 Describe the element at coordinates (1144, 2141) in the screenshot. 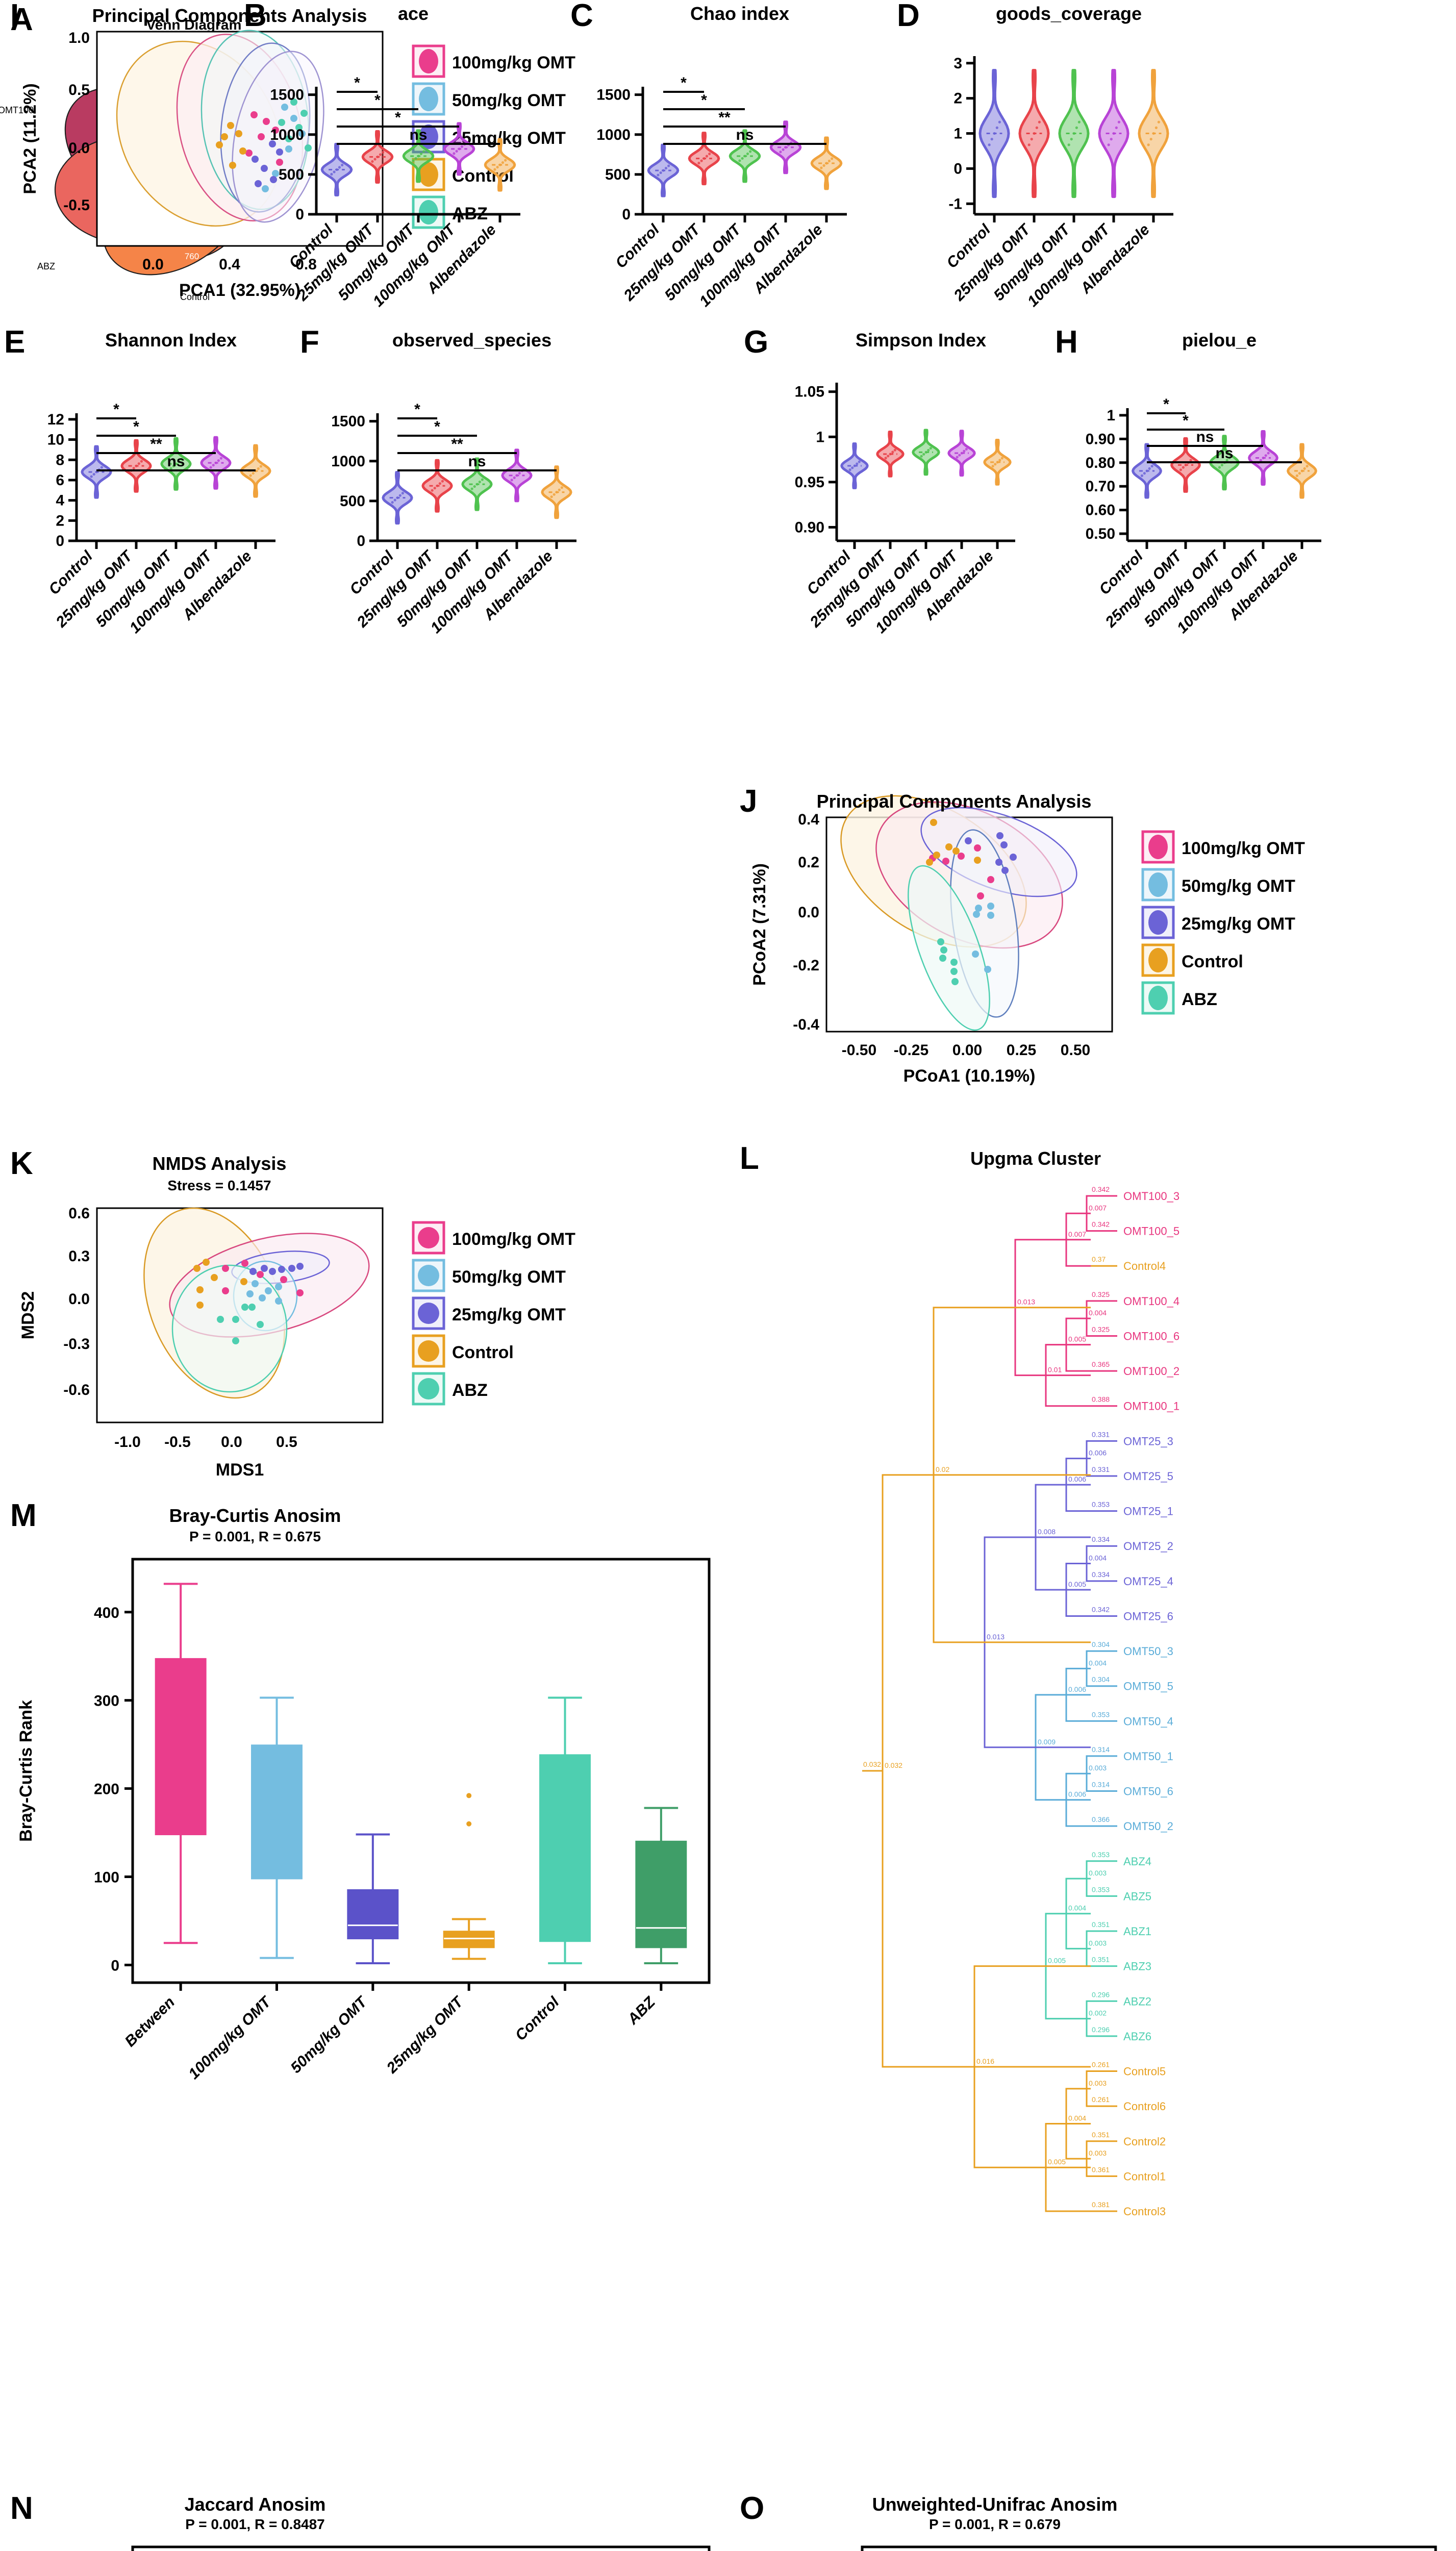

I see `tree-leaf-label: Control2` at that location.